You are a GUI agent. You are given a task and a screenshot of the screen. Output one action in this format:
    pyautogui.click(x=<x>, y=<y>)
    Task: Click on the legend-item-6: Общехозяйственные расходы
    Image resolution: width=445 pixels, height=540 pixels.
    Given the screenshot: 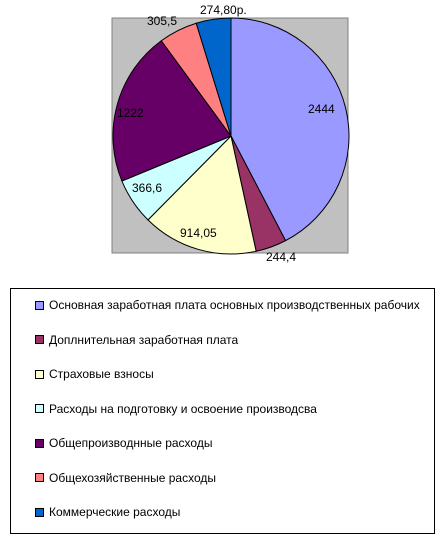 What is the action you would take?
    pyautogui.click(x=125, y=478)
    